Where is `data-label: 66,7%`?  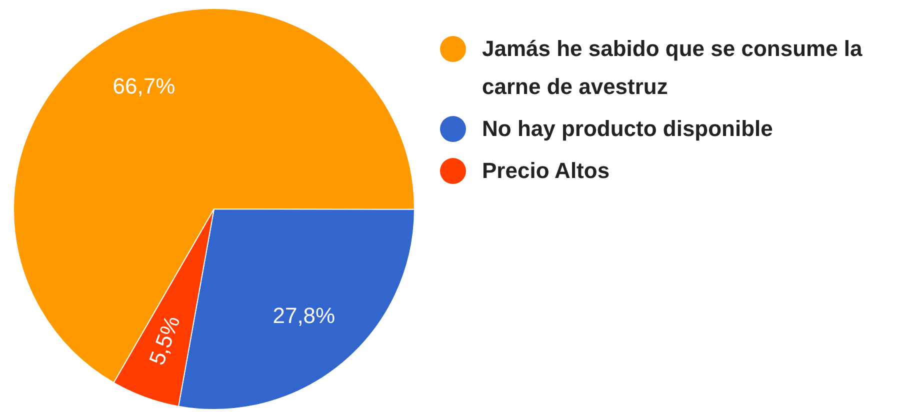 data-label: 66,7% is located at coordinates (144, 85).